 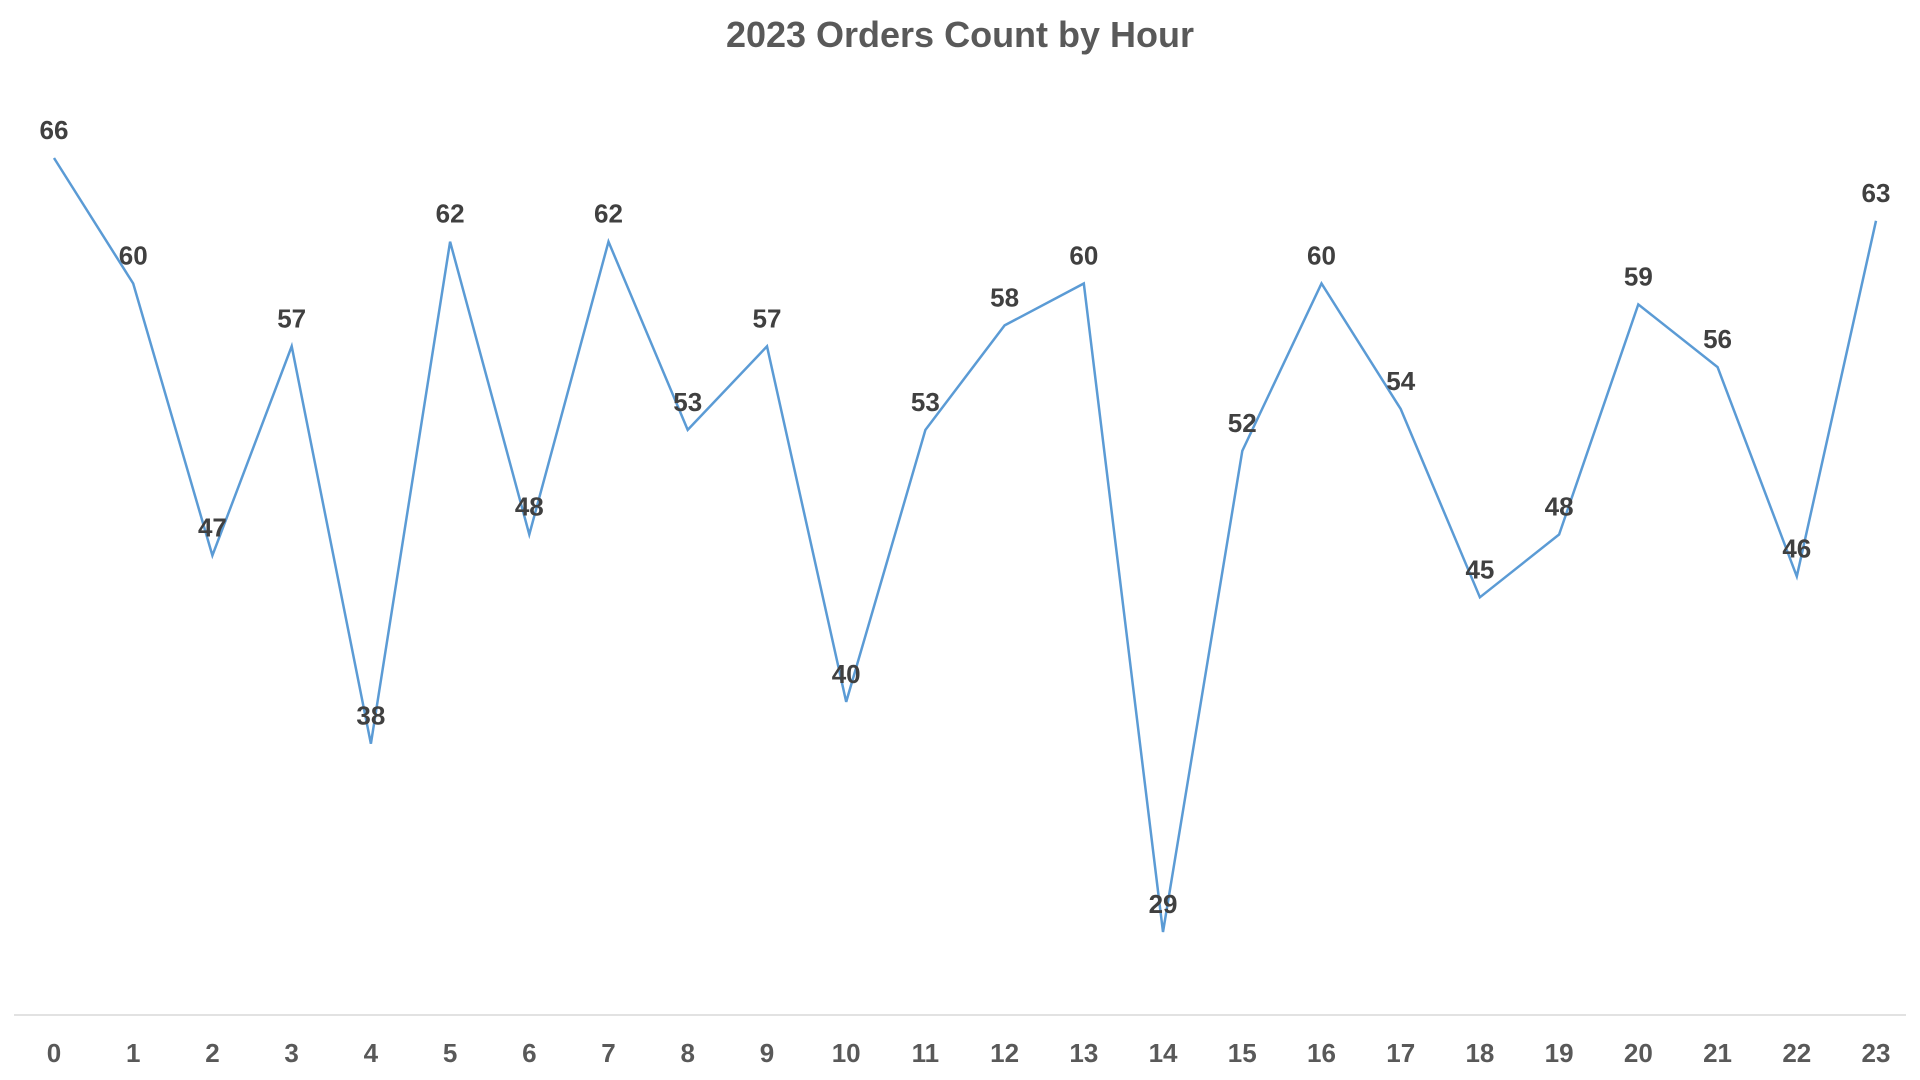 What do you see at coordinates (212, 1053) in the screenshot?
I see `x-tick-label: 2` at bounding box center [212, 1053].